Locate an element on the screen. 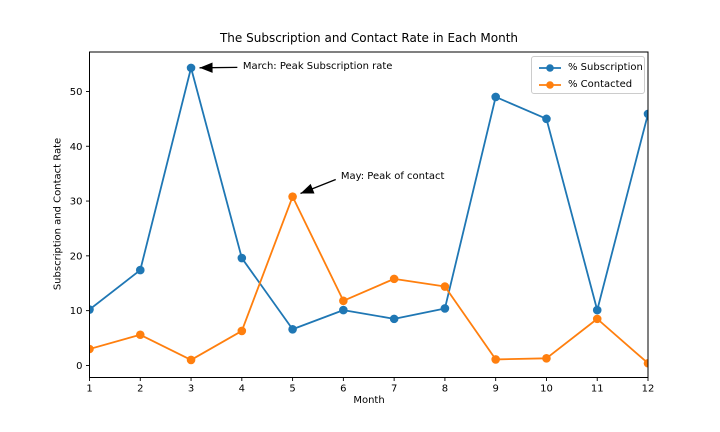 The width and height of the screenshot is (720, 432). annotation-march-peak: March: Peak Subscription rate is located at coordinates (317, 67).